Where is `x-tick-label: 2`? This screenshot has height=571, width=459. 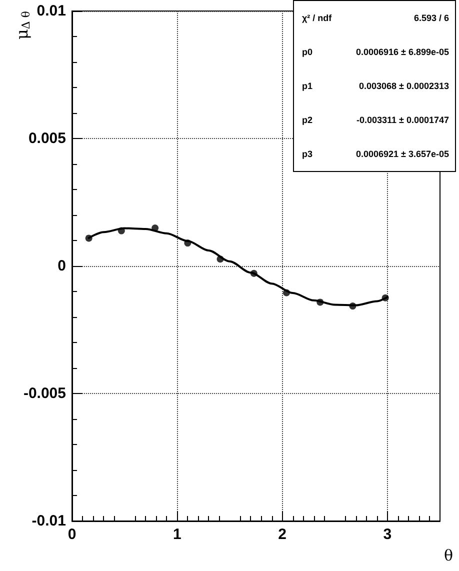 x-tick-label: 2 is located at coordinates (282, 534).